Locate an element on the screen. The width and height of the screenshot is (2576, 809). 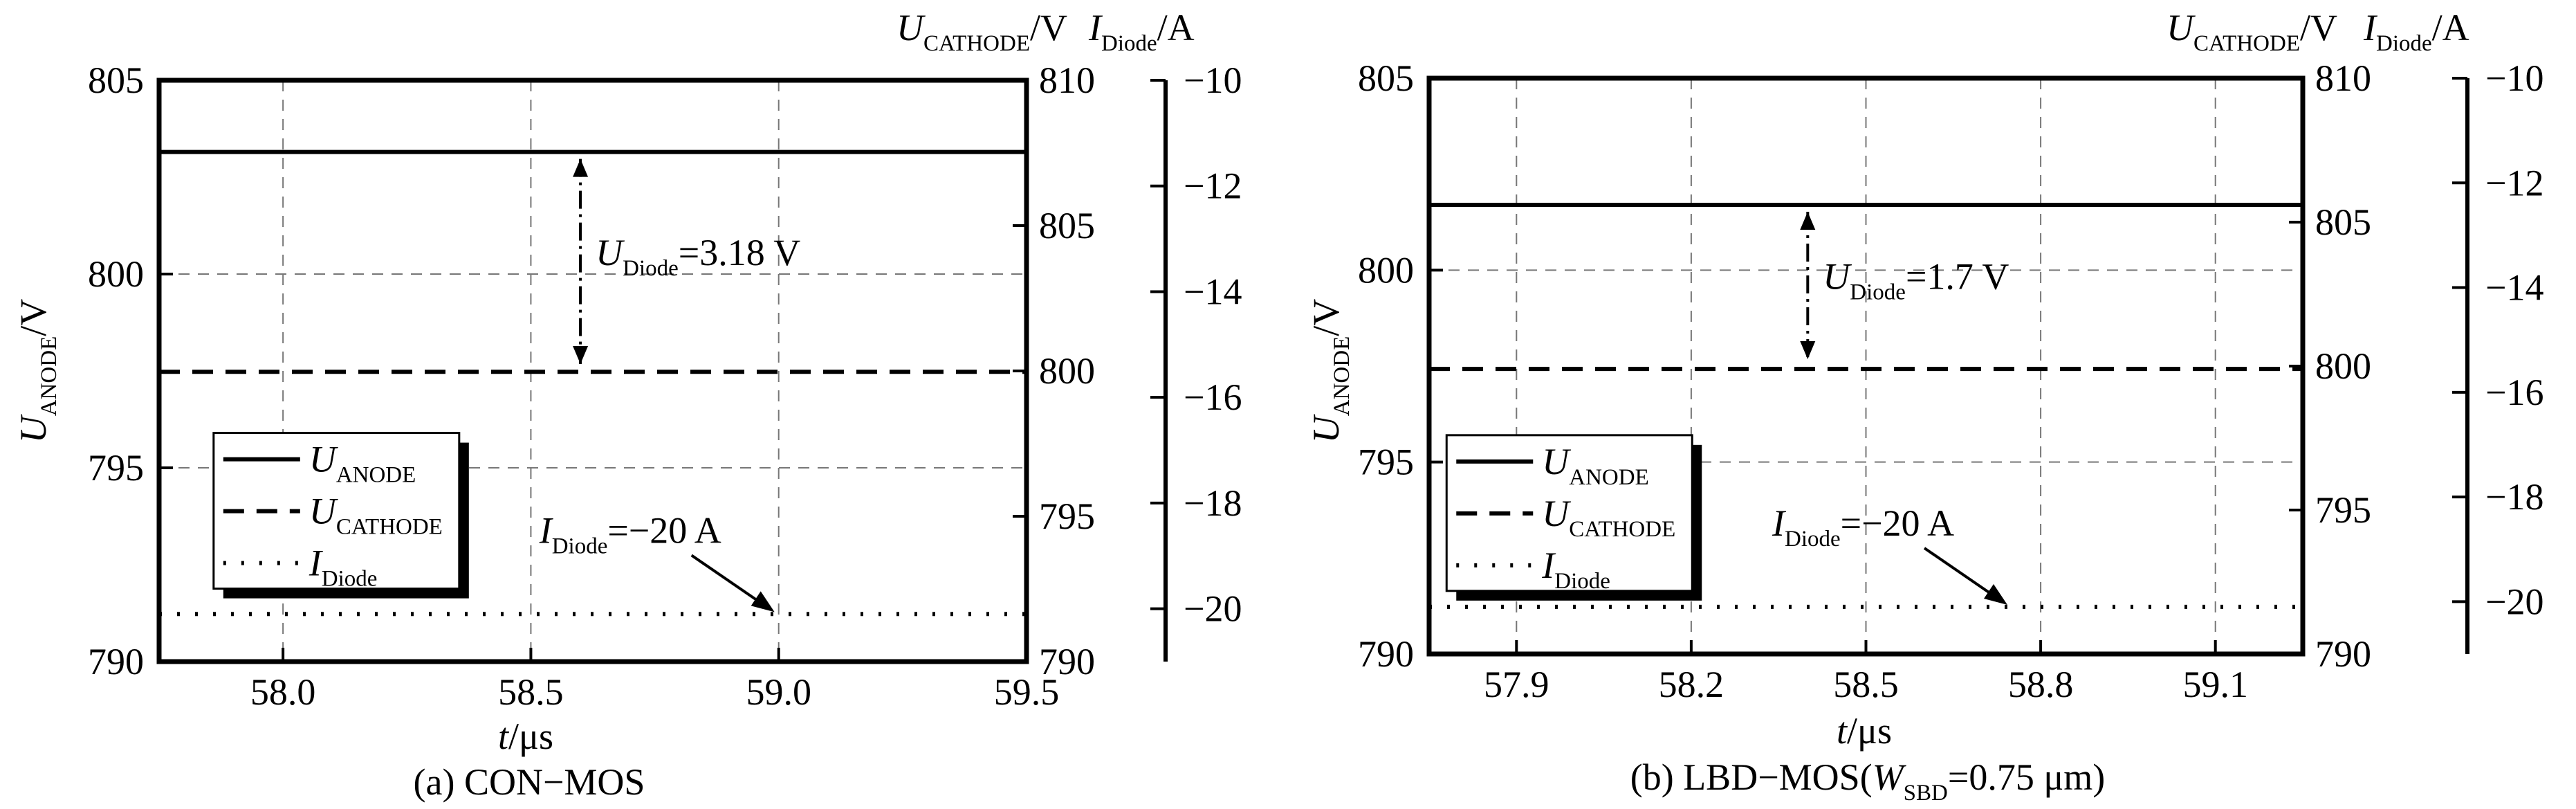
legend-label-cathode-part: U is located at coordinates (323, 511).